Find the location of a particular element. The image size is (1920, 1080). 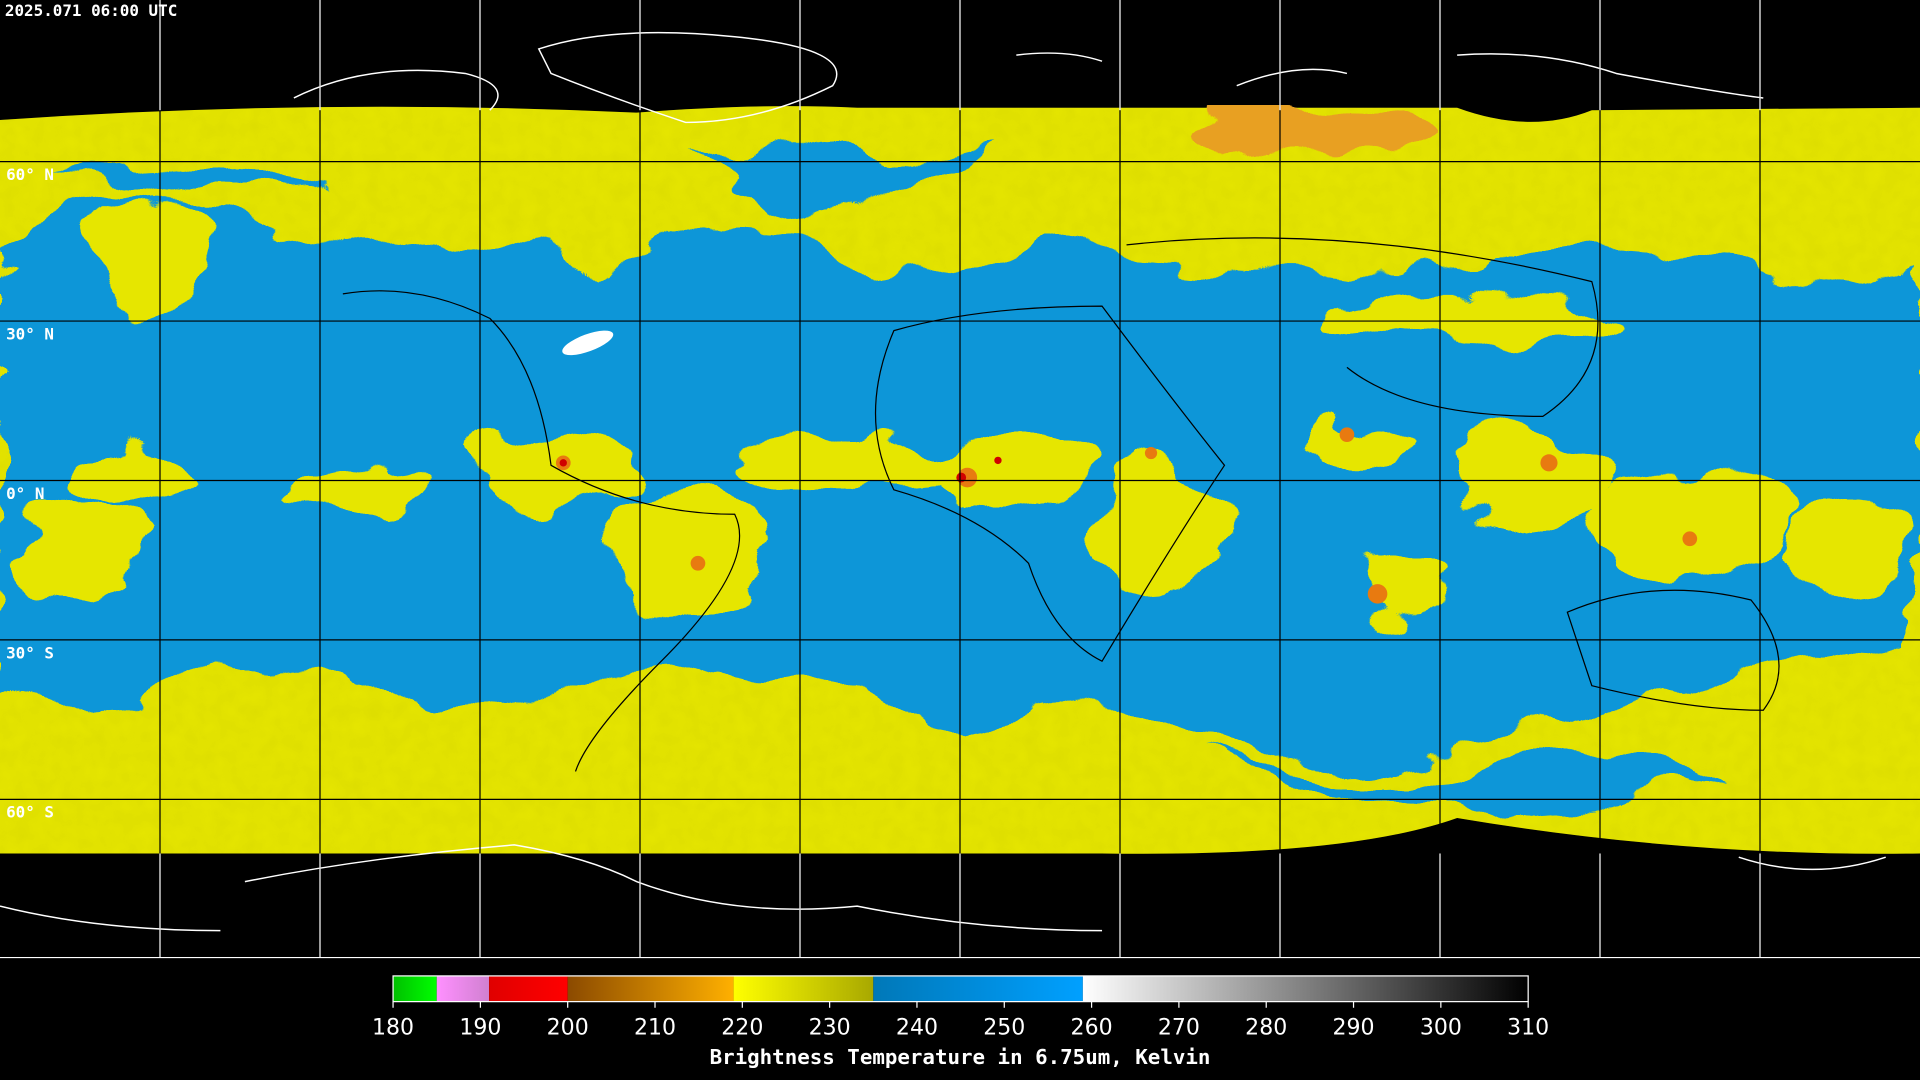

convective-cores is located at coordinates (1126, 515).